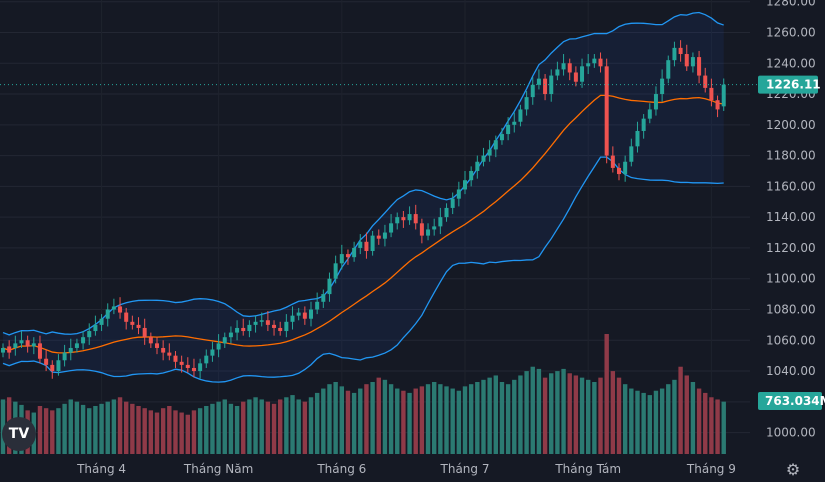 The image size is (825, 482). What do you see at coordinates (791, 433) in the screenshot?
I see `y-tick-label: 1000.00` at bounding box center [791, 433].